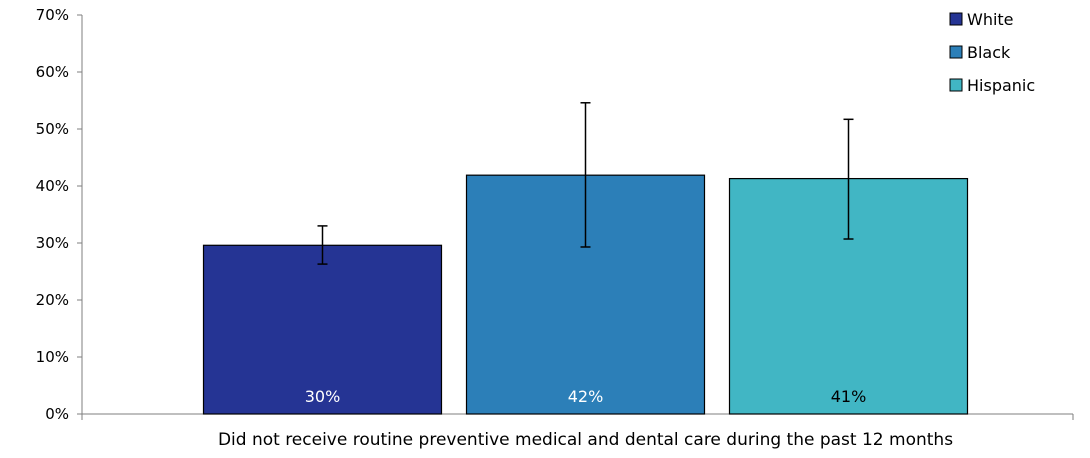  I want to click on y-tick-label: 30%, so click(52, 243).